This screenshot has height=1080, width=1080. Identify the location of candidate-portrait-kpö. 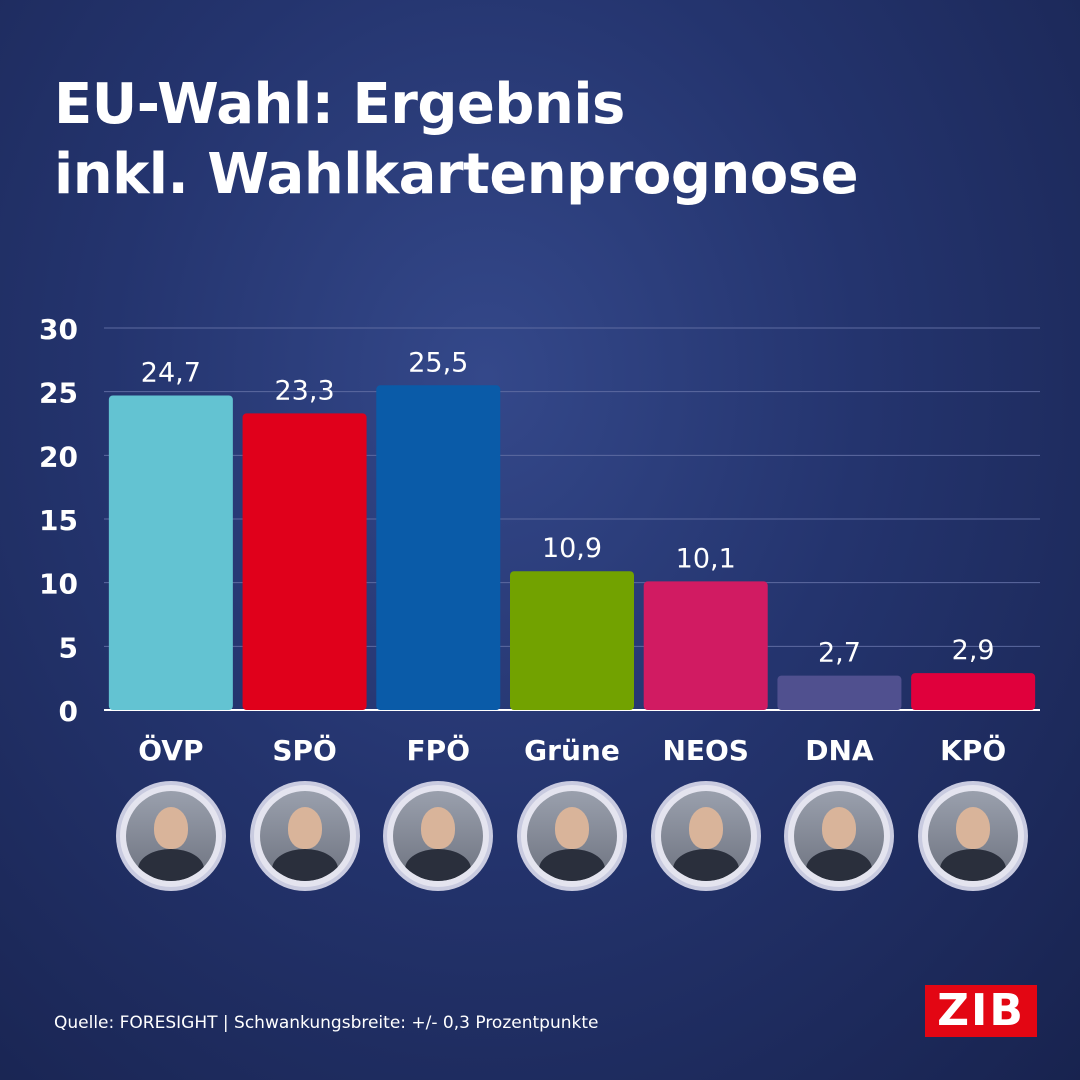
(973, 836).